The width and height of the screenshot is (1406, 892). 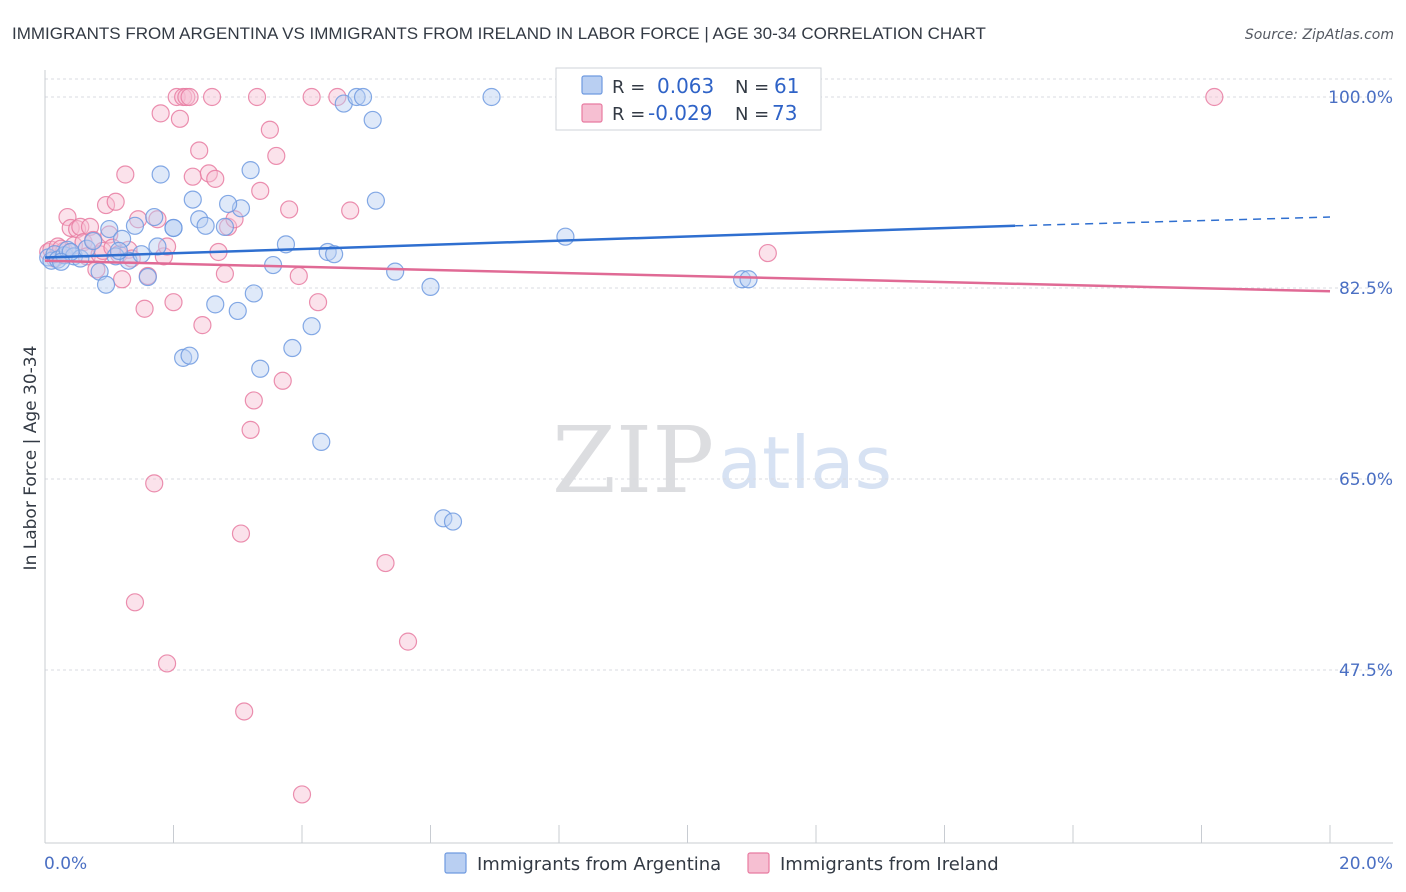 What do you see at coordinates (530, 241) in the screenshot?
I see `trend-line-argentina` at bounding box center [530, 241].